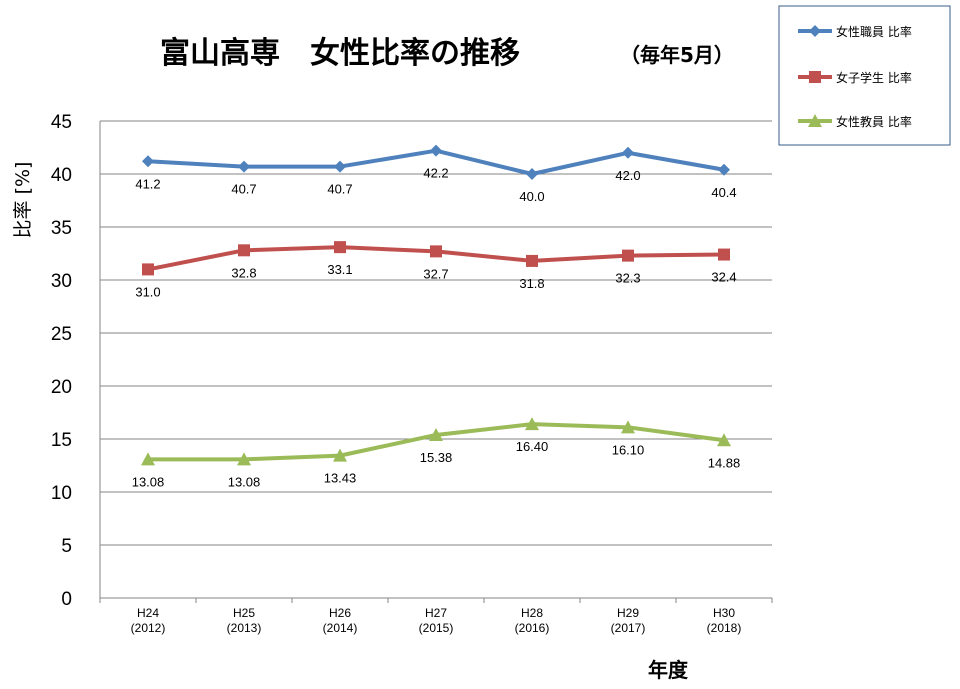  I want to click on data-label: 42.0, so click(627, 175).